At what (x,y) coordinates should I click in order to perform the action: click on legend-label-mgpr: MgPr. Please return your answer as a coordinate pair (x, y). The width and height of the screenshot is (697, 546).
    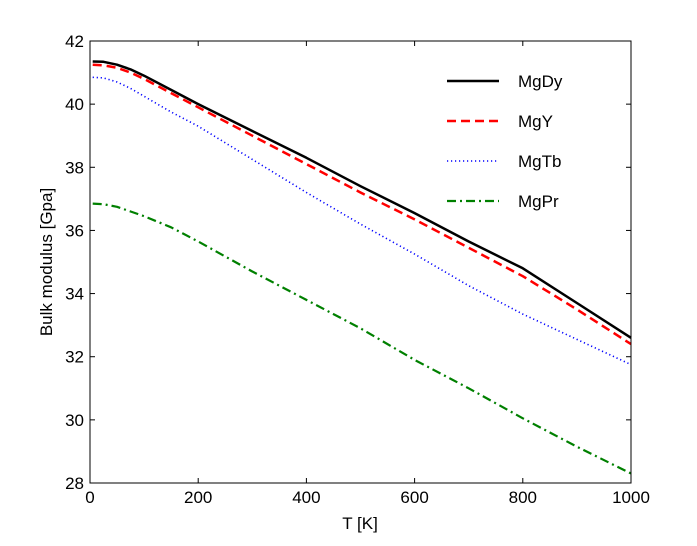
    Looking at the image, I should click on (538, 201).